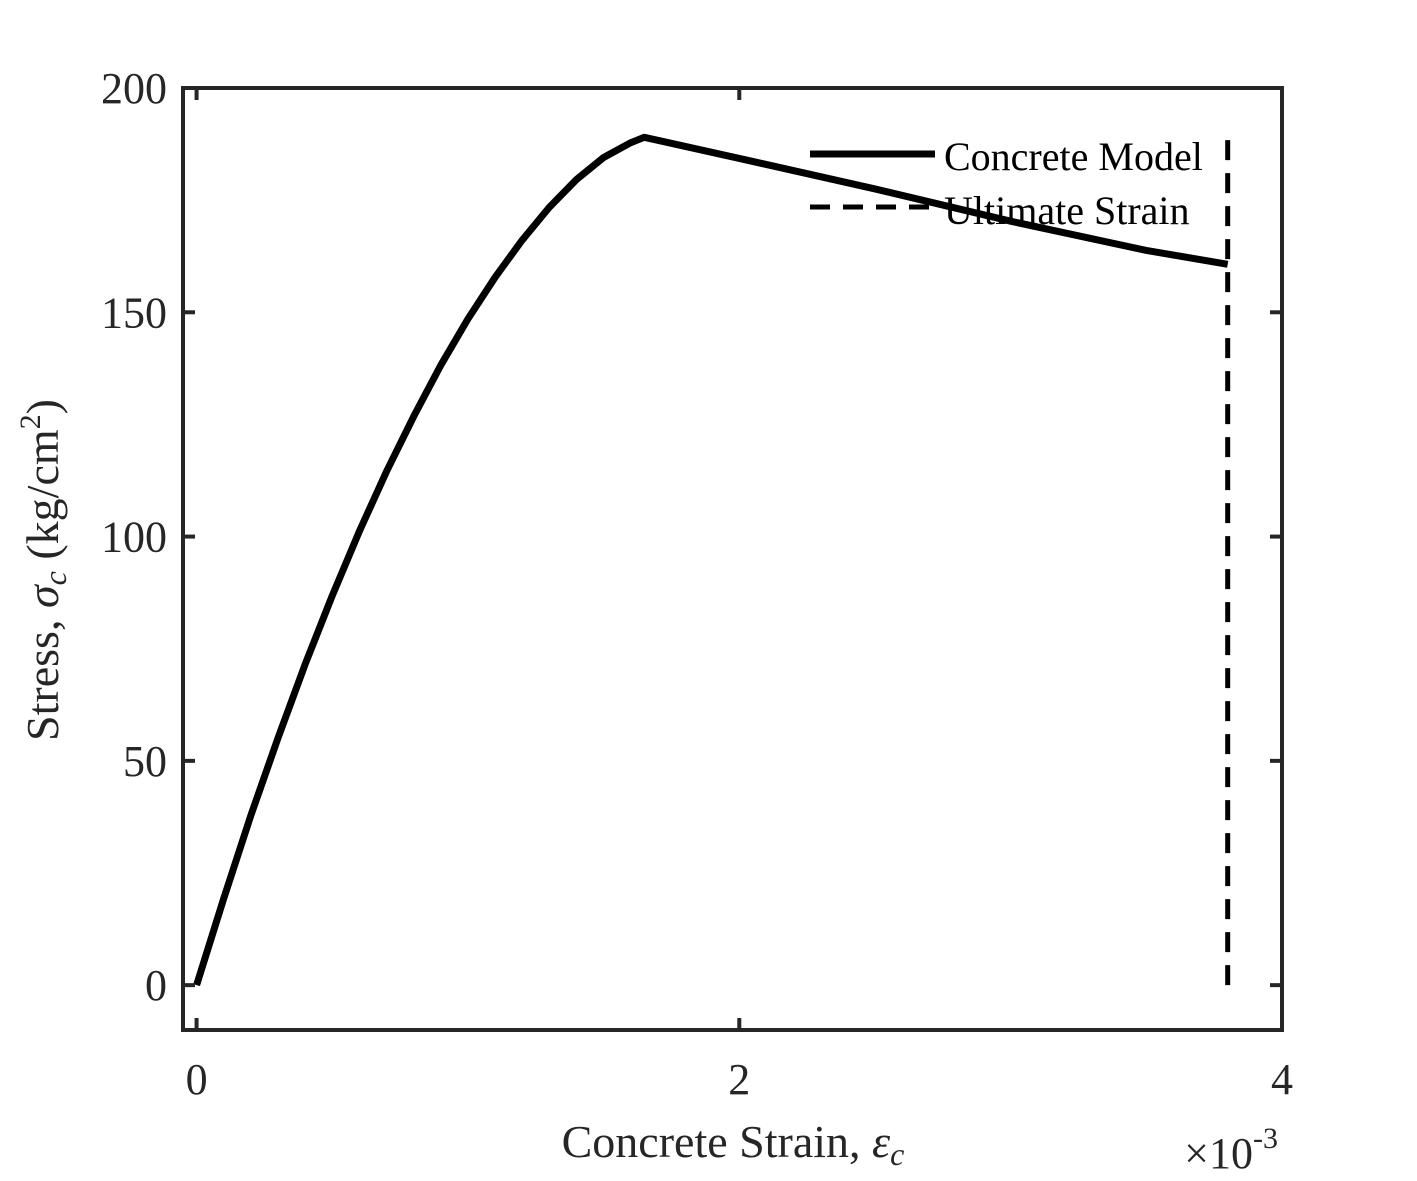  What do you see at coordinates (134, 88) in the screenshot?
I see `y-tick-label: 200` at bounding box center [134, 88].